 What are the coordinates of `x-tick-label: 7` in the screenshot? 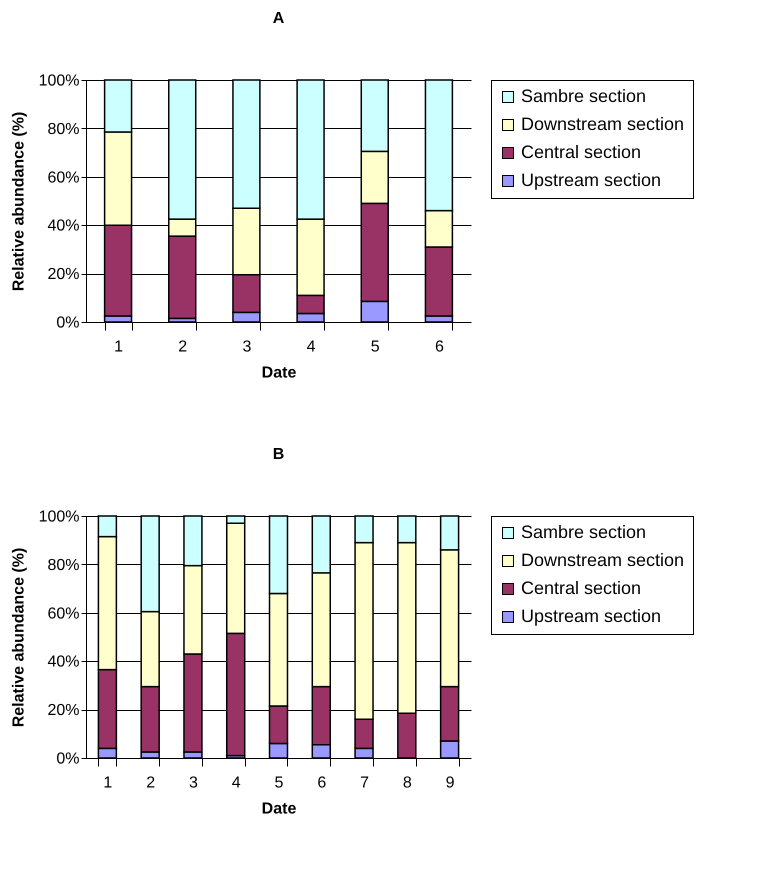 It's located at (365, 783).